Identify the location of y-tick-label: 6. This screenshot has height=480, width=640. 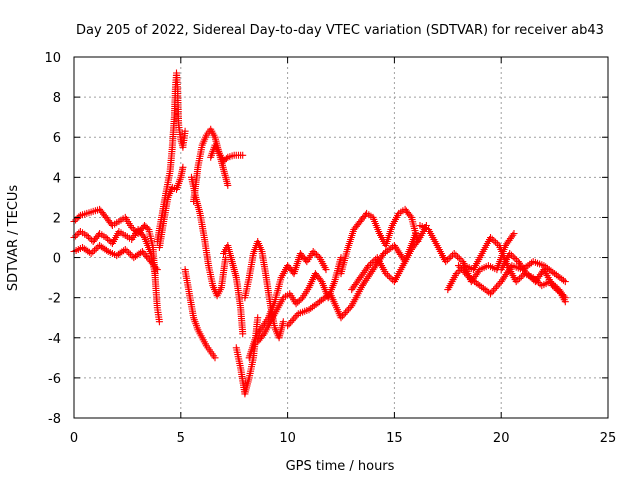
(57, 138).